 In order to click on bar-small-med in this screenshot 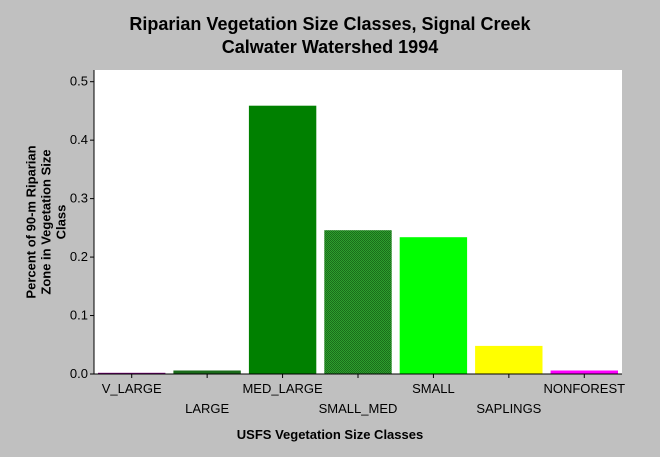, I will do `click(358, 302)`.